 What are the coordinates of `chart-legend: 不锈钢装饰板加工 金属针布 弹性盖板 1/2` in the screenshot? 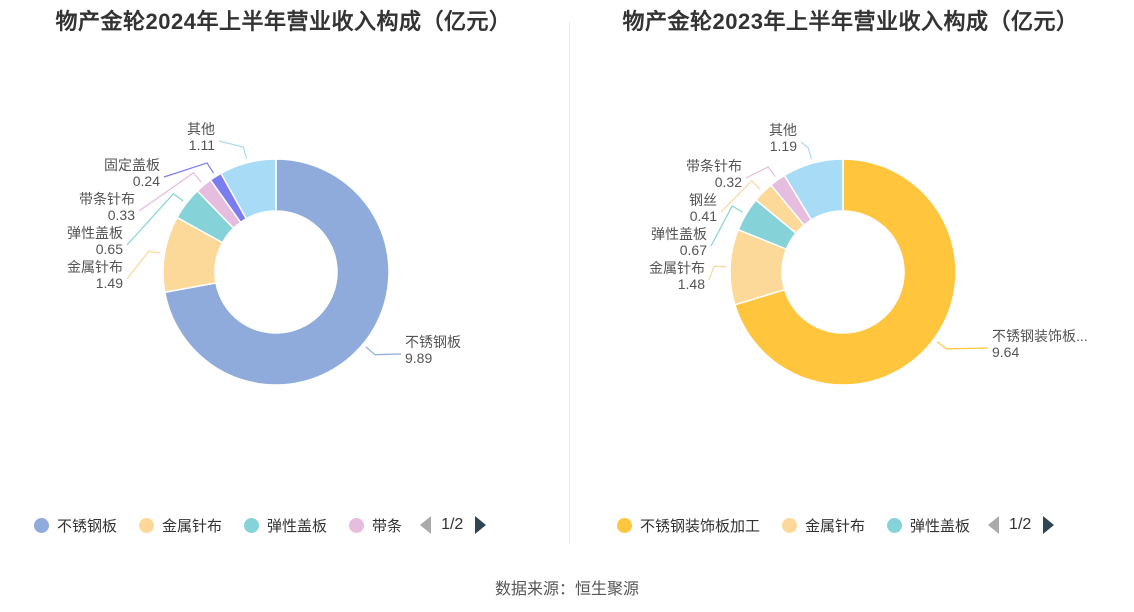 It's located at (836, 525).